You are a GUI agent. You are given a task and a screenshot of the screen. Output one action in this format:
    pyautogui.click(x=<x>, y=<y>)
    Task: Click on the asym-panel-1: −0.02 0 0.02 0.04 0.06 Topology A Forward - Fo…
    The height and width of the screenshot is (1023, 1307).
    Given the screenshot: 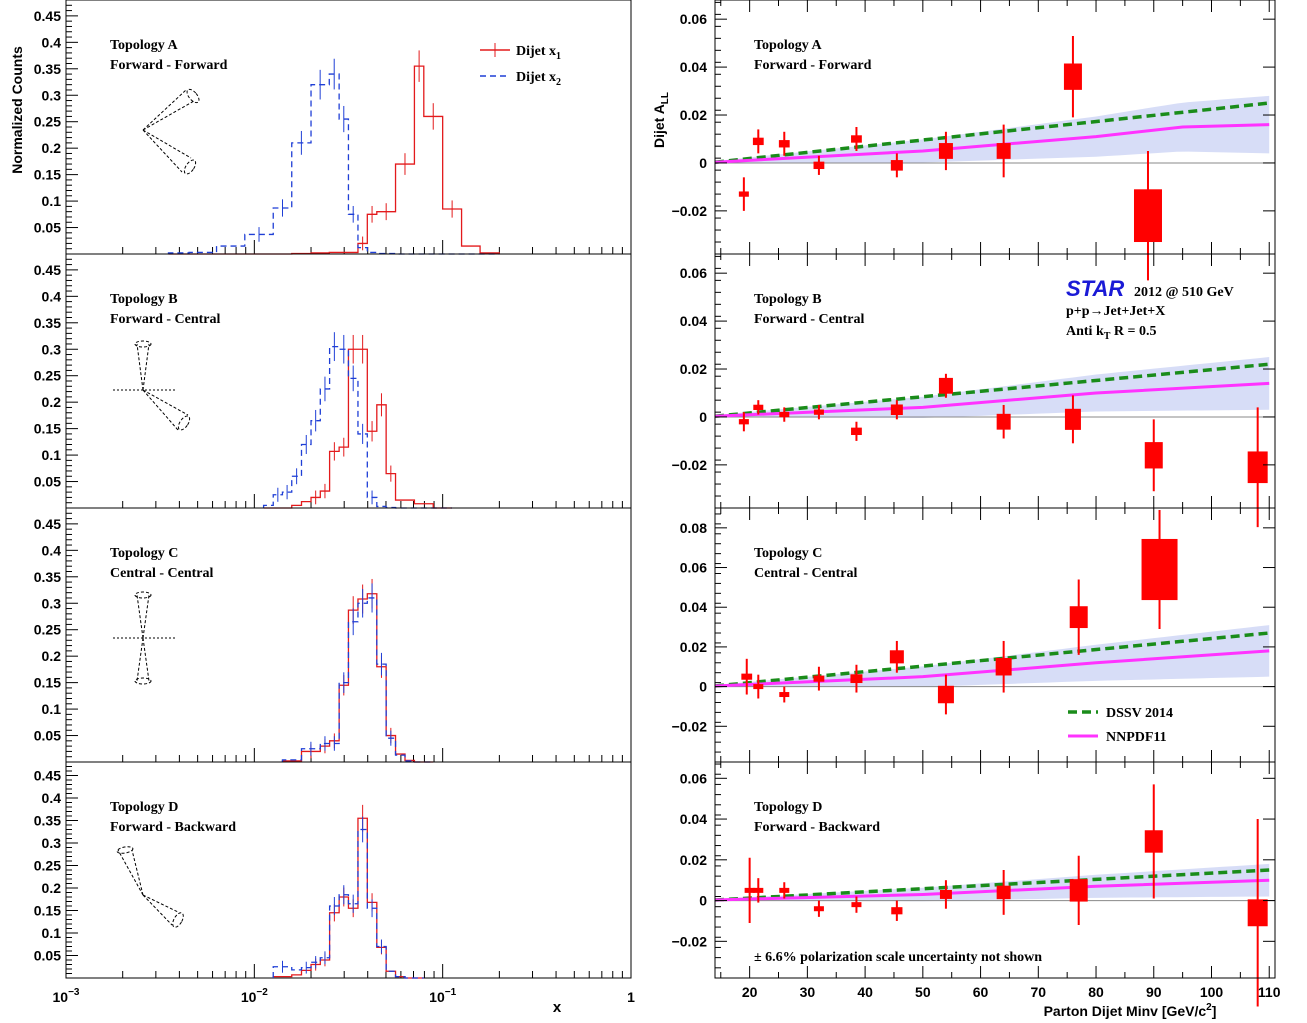 What is the action you would take?
    pyautogui.click(x=974, y=140)
    